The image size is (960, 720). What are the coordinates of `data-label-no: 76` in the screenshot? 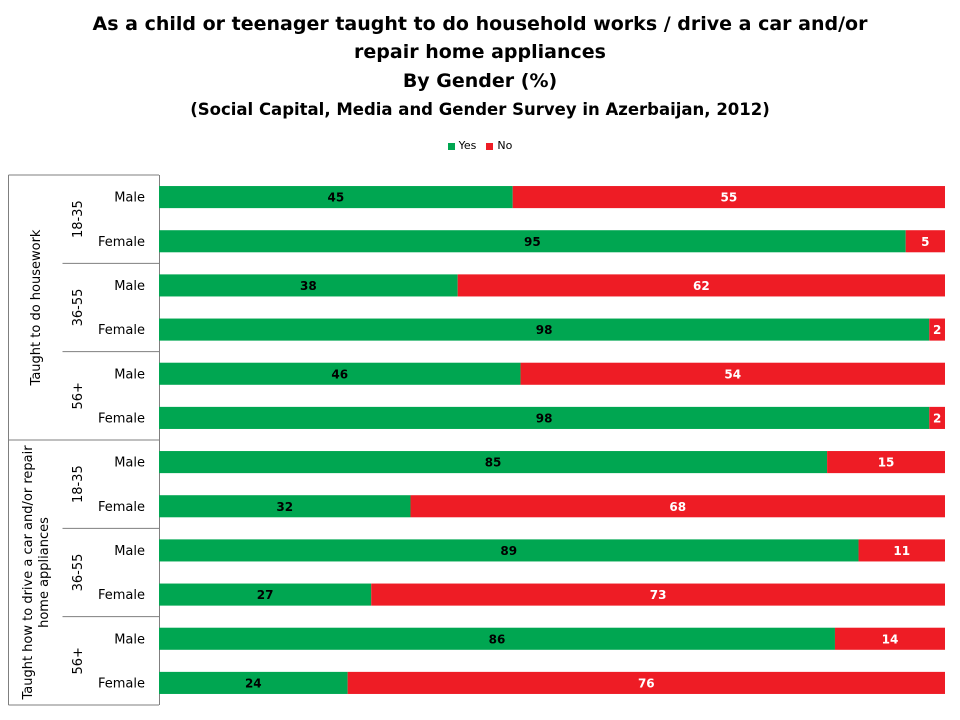 It's located at (646, 683).